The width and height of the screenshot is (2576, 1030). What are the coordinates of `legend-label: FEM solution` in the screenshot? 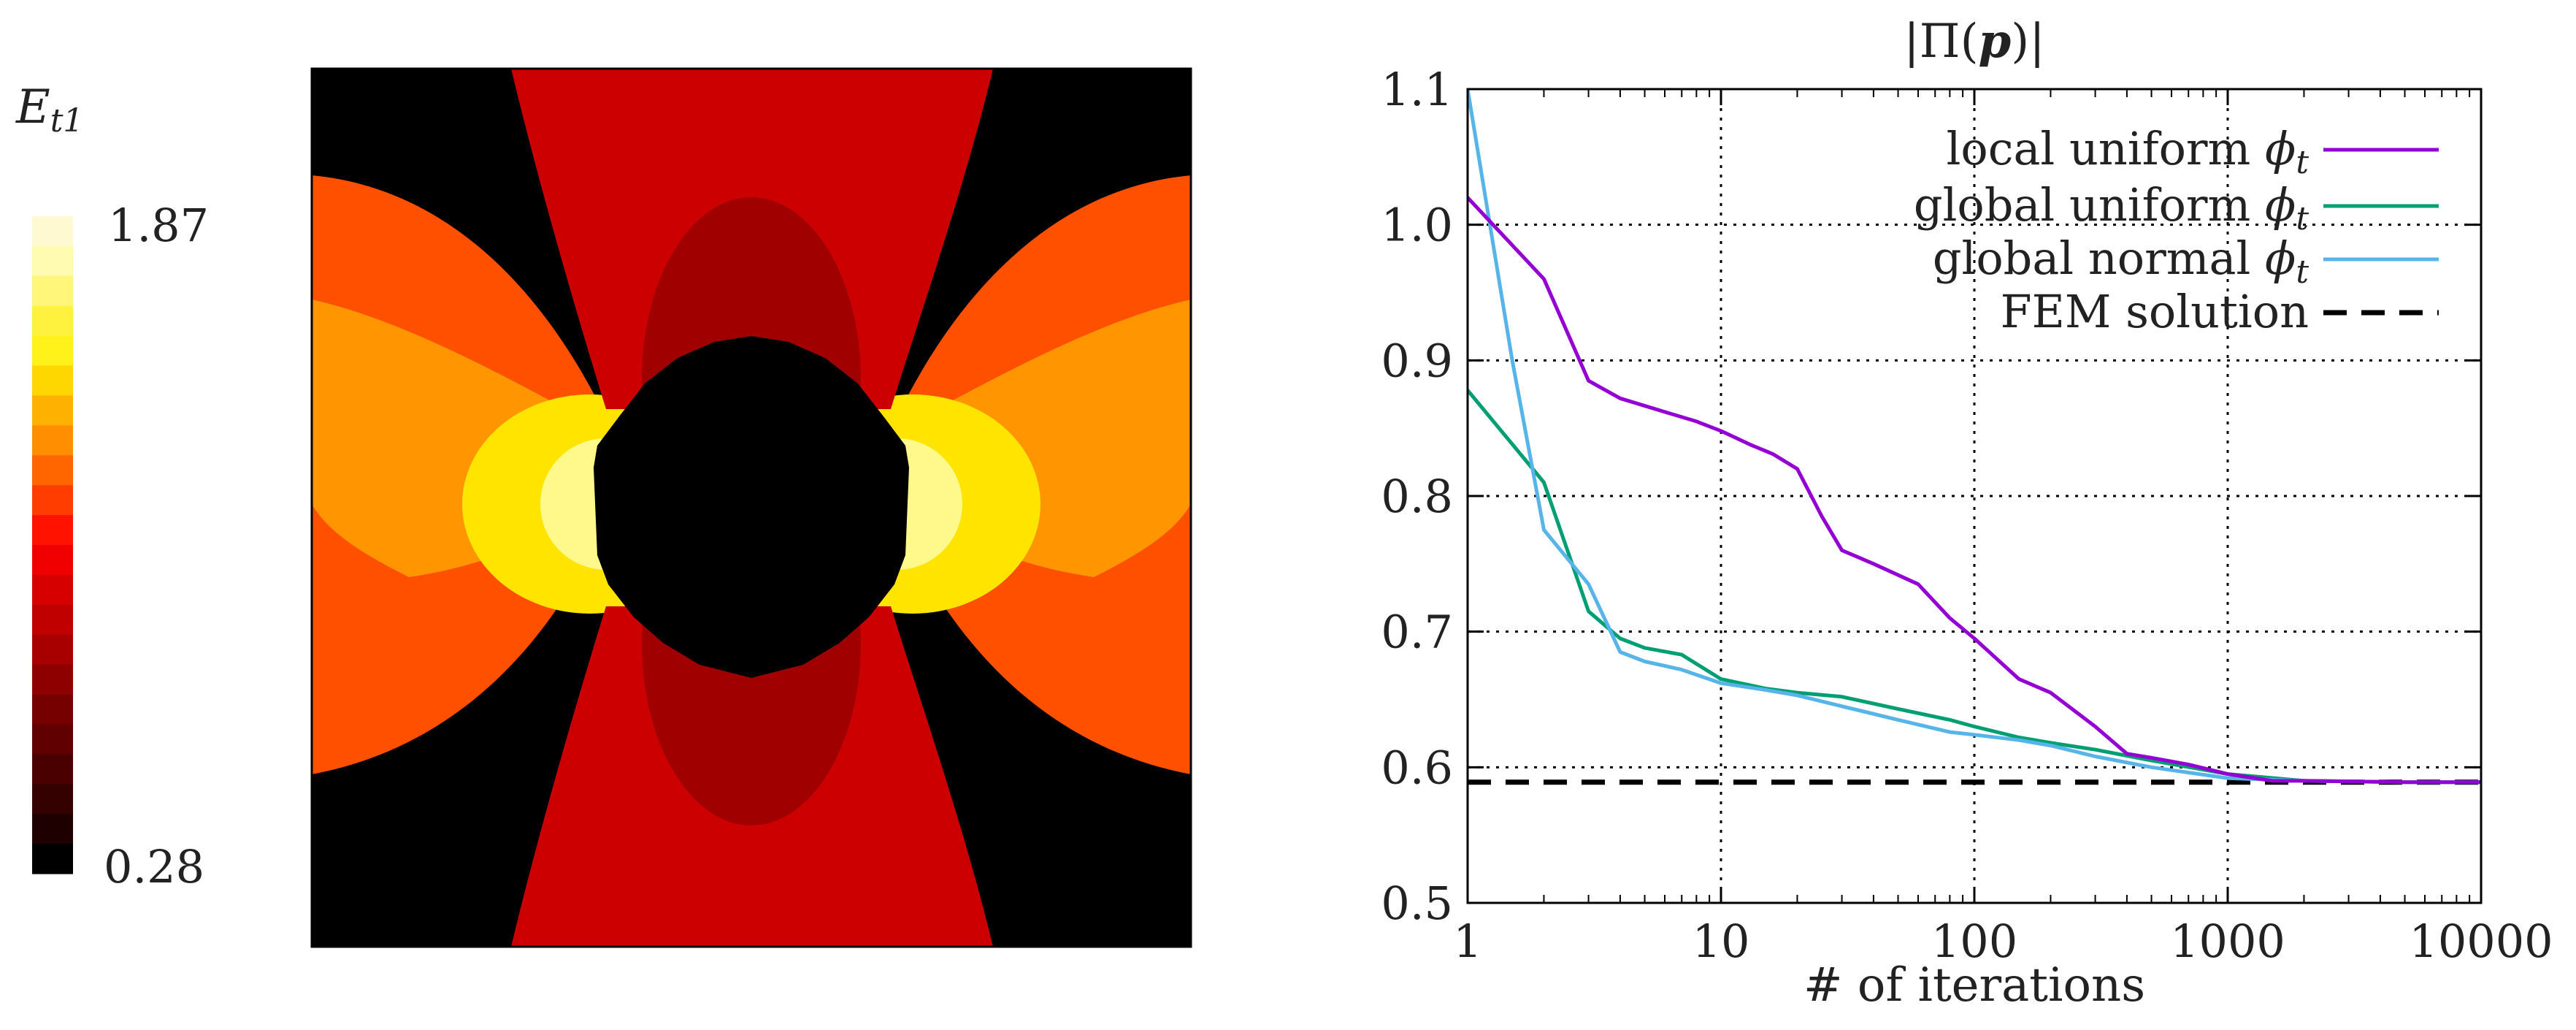 It's located at (2155, 312).